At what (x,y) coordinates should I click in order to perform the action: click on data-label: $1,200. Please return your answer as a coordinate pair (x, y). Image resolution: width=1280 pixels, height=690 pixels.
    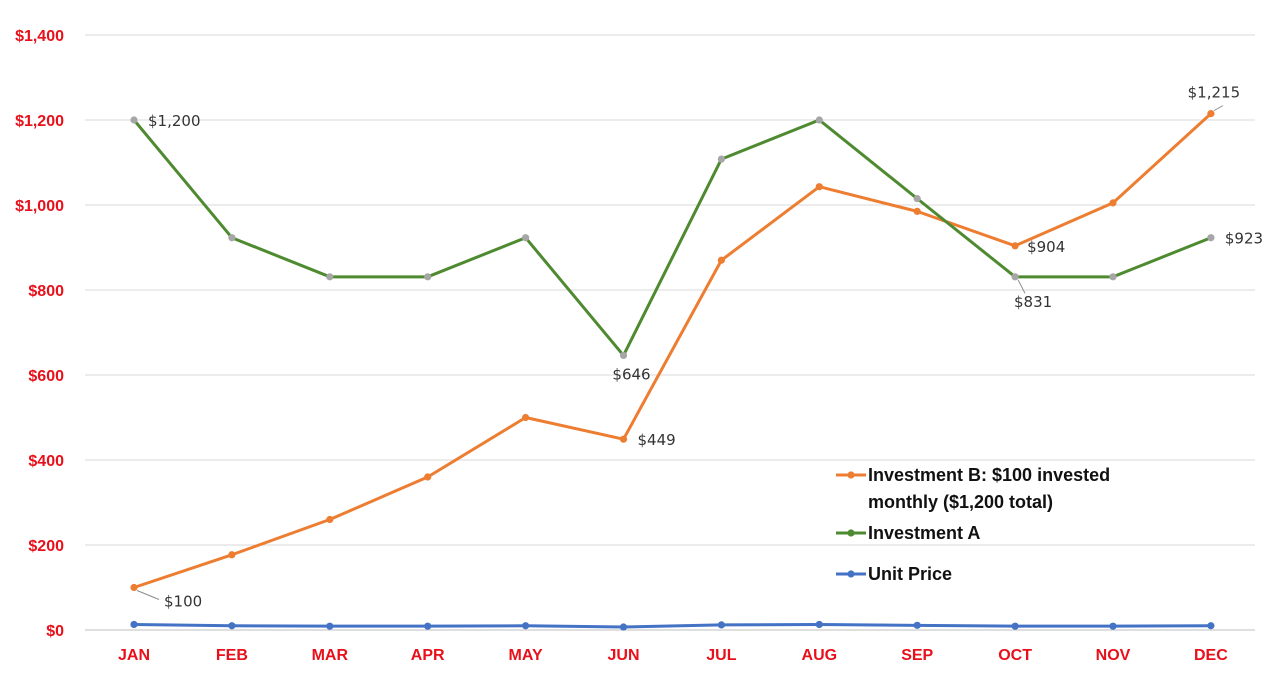
    Looking at the image, I should click on (174, 121).